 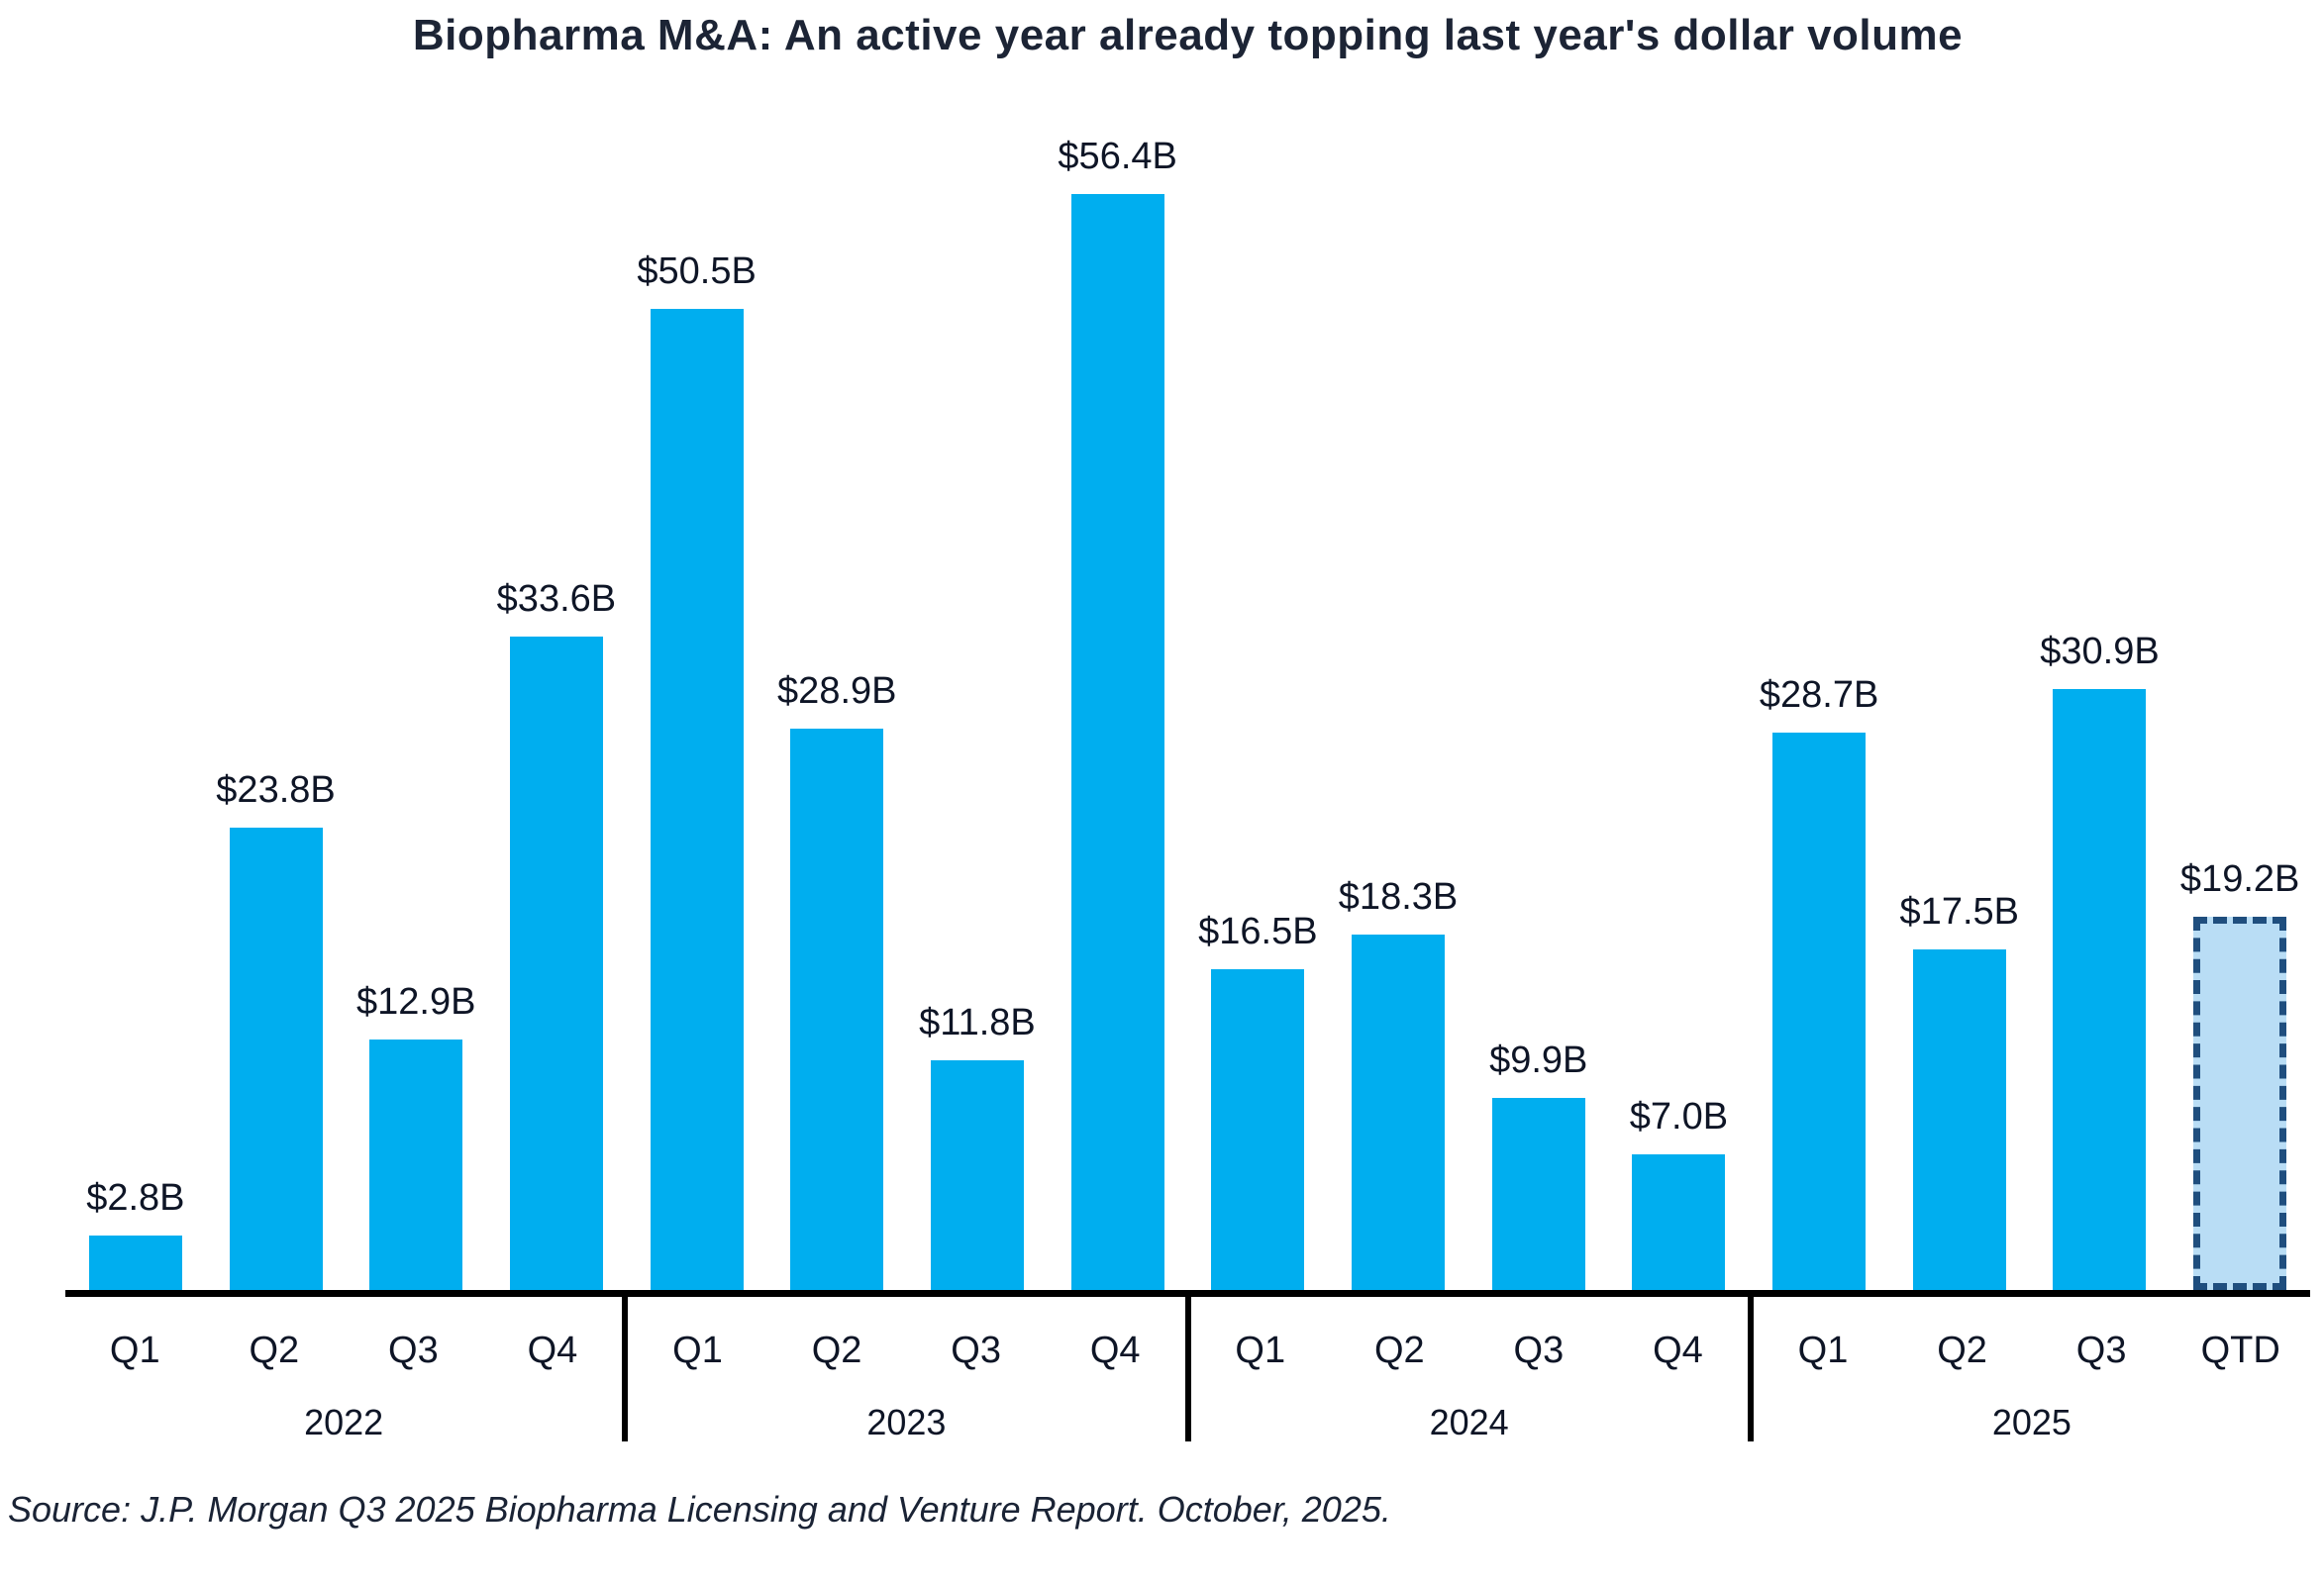 What do you see at coordinates (276, 790) in the screenshot?
I see `bar-value-label: $23.8B` at bounding box center [276, 790].